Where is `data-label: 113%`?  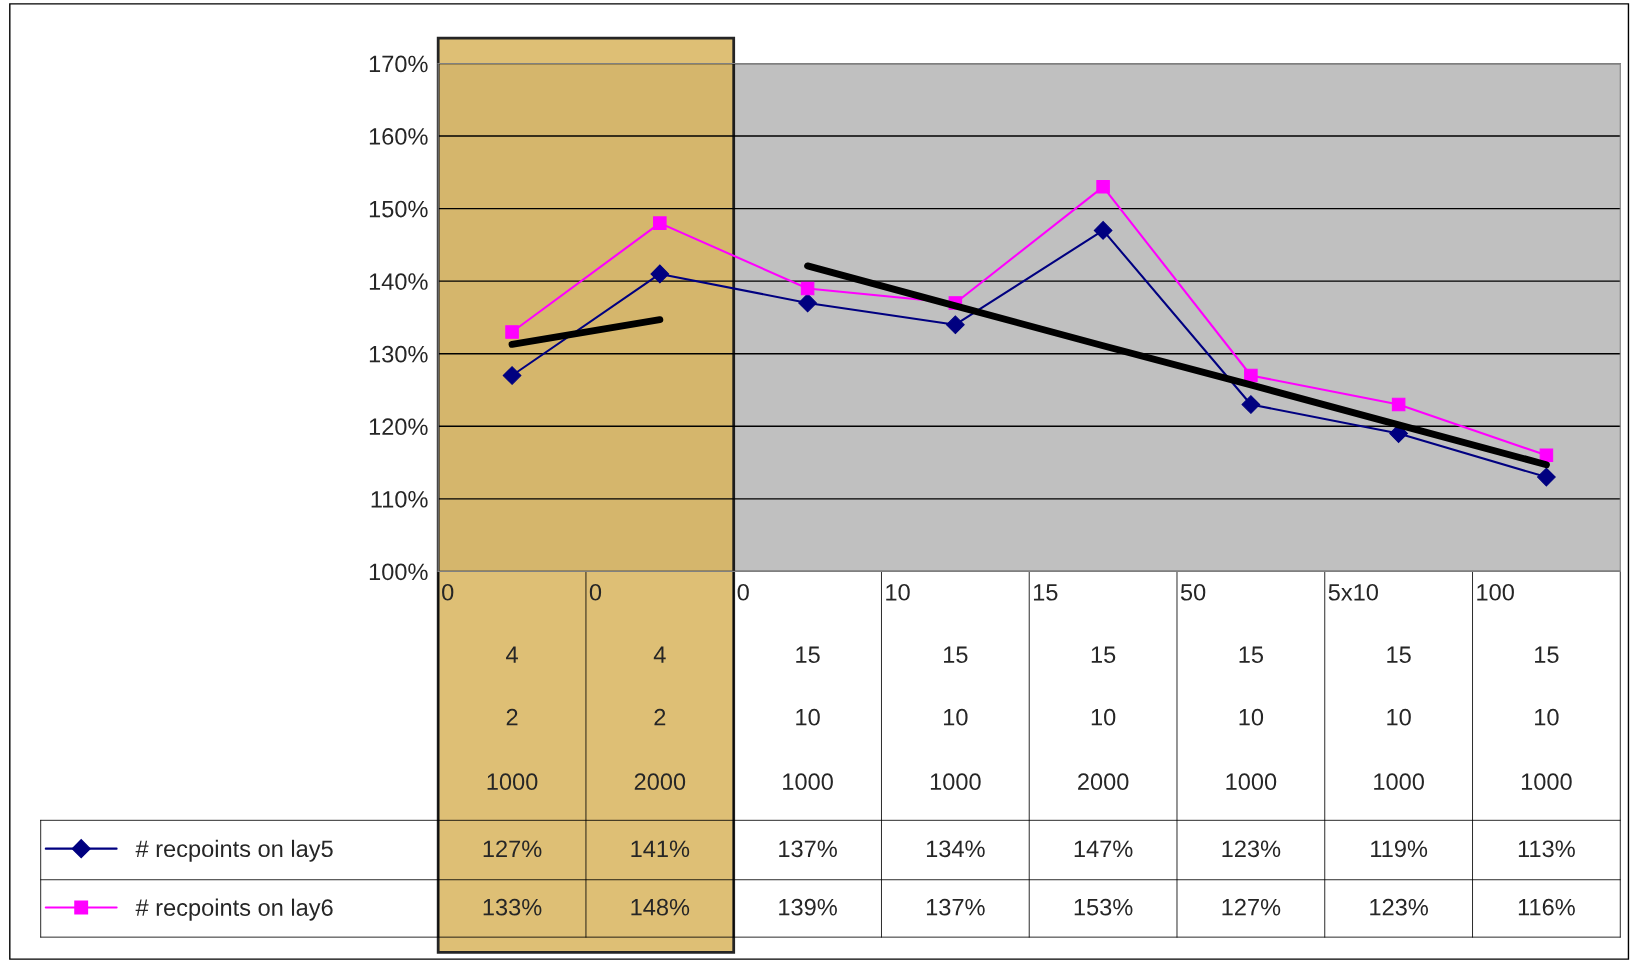 data-label: 113% is located at coordinates (1546, 849).